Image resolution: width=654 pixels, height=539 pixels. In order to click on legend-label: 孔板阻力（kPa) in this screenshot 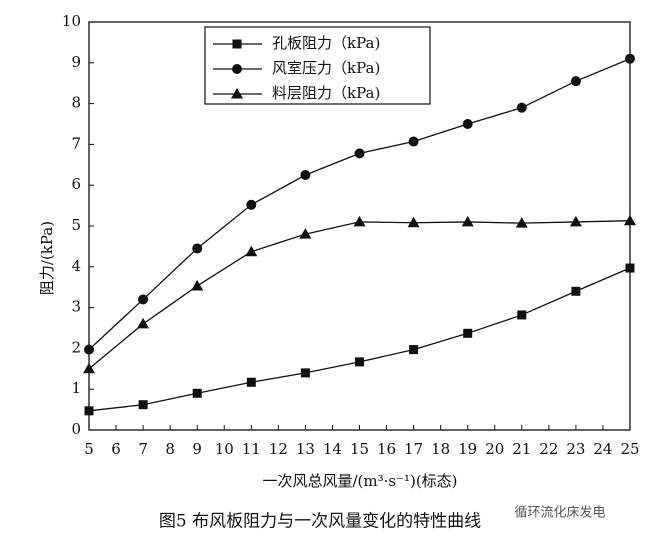, I will do `click(326, 43)`.